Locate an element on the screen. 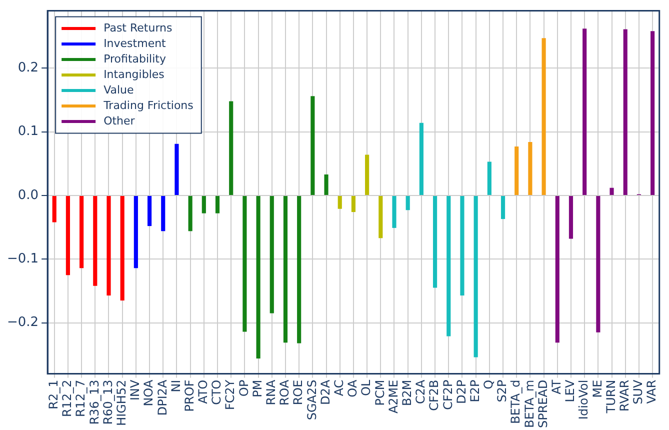  x-tick-label: BETA_d is located at coordinates (515, 402).